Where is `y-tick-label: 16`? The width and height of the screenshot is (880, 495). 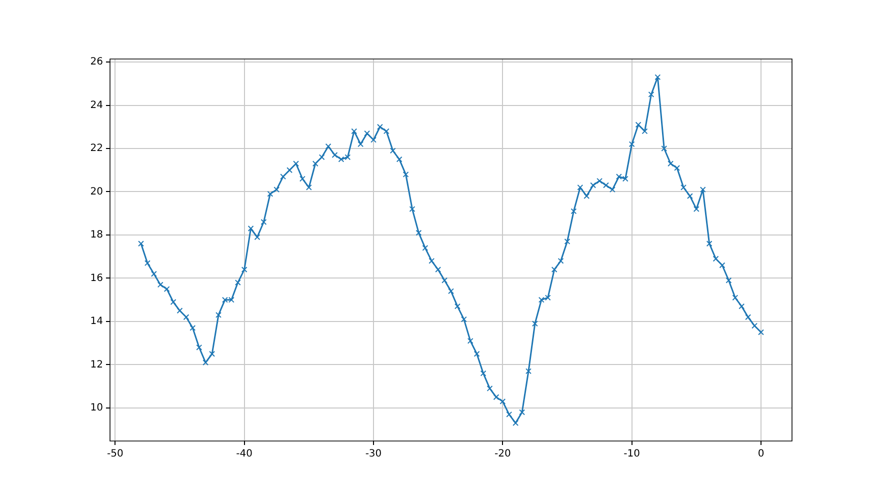
y-tick-label: 16 is located at coordinates (96, 278).